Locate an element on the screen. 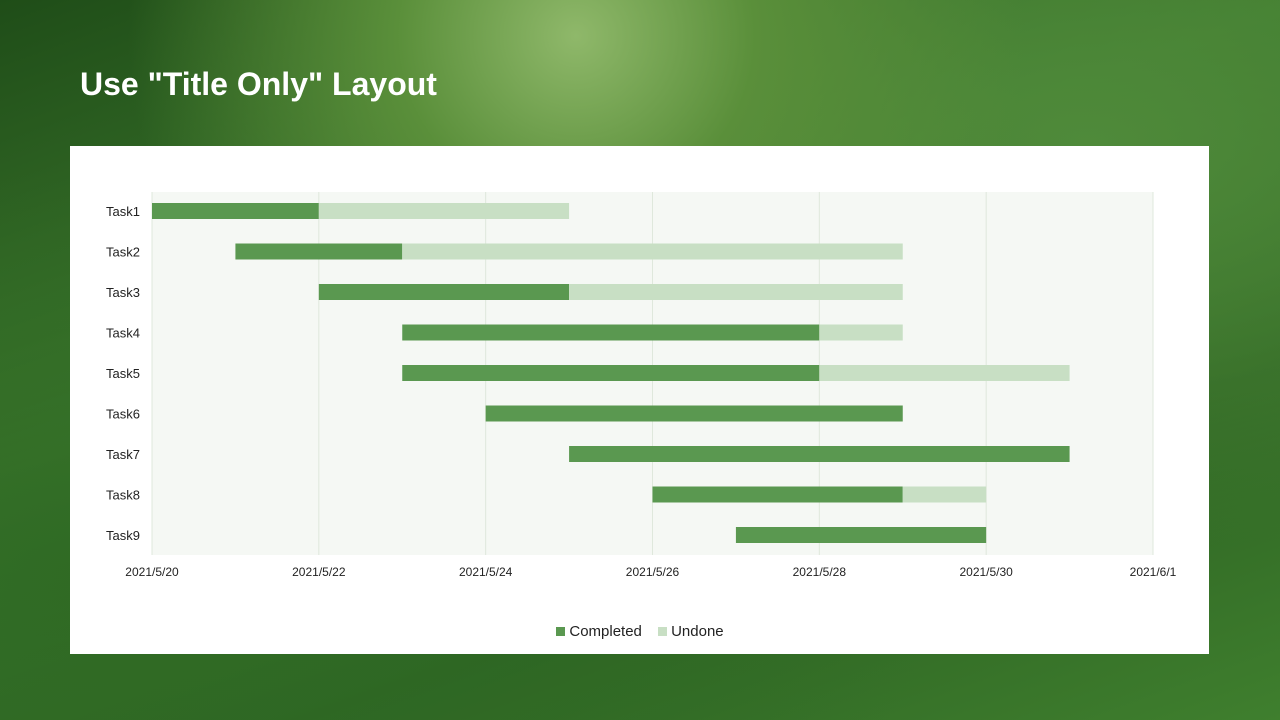 This screenshot has height=720, width=1280. x-tick-label: 2021/5/28 is located at coordinates (820, 572).